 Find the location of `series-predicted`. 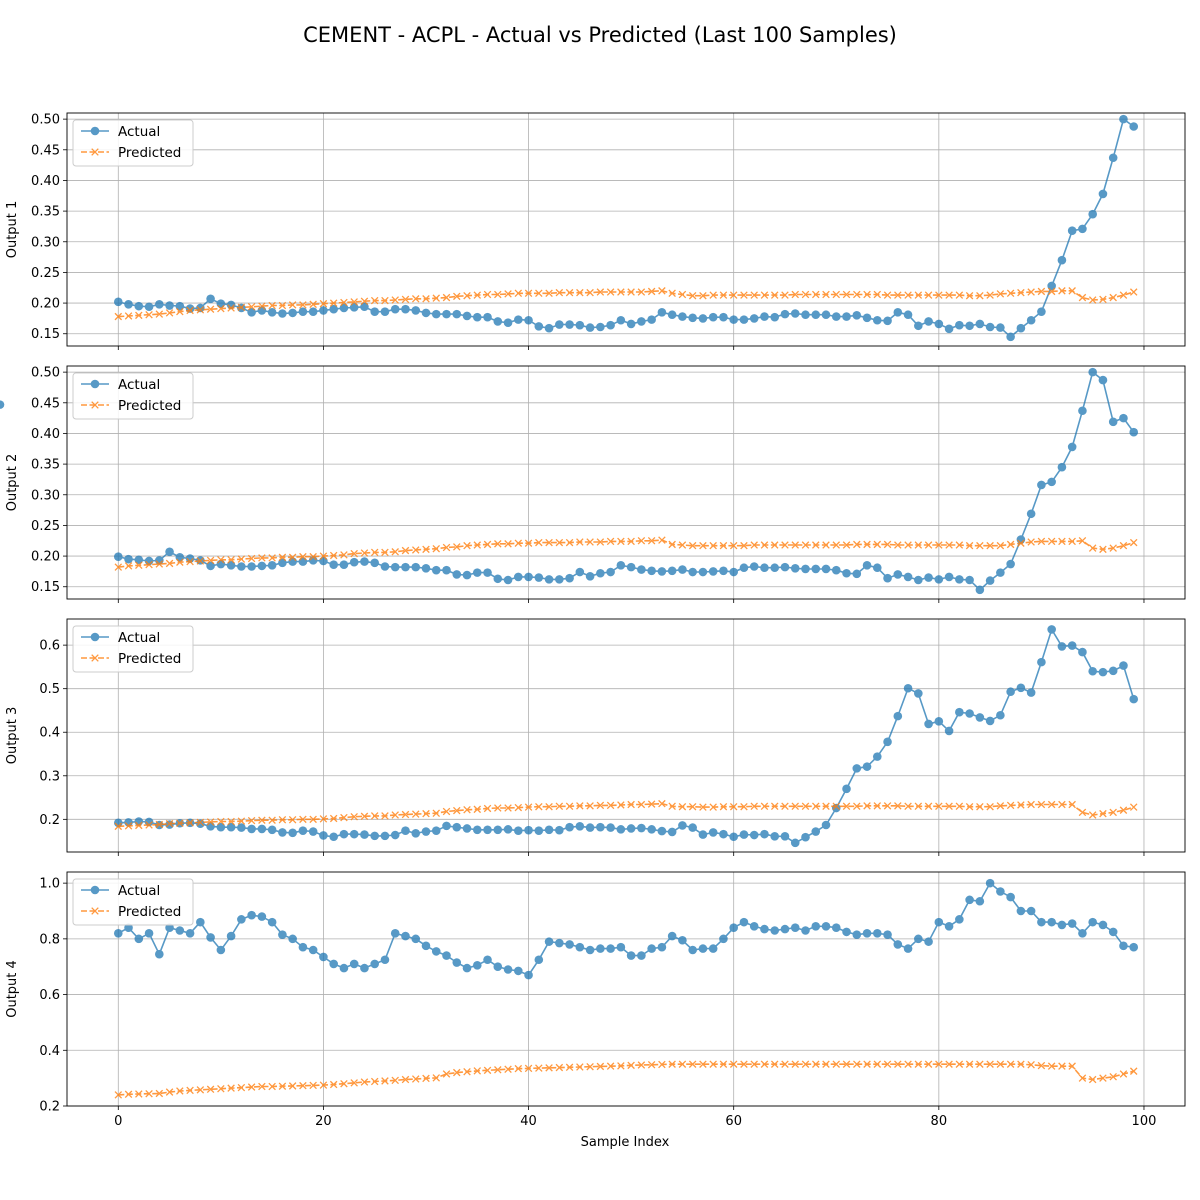

series-predicted is located at coordinates (626, 1079).